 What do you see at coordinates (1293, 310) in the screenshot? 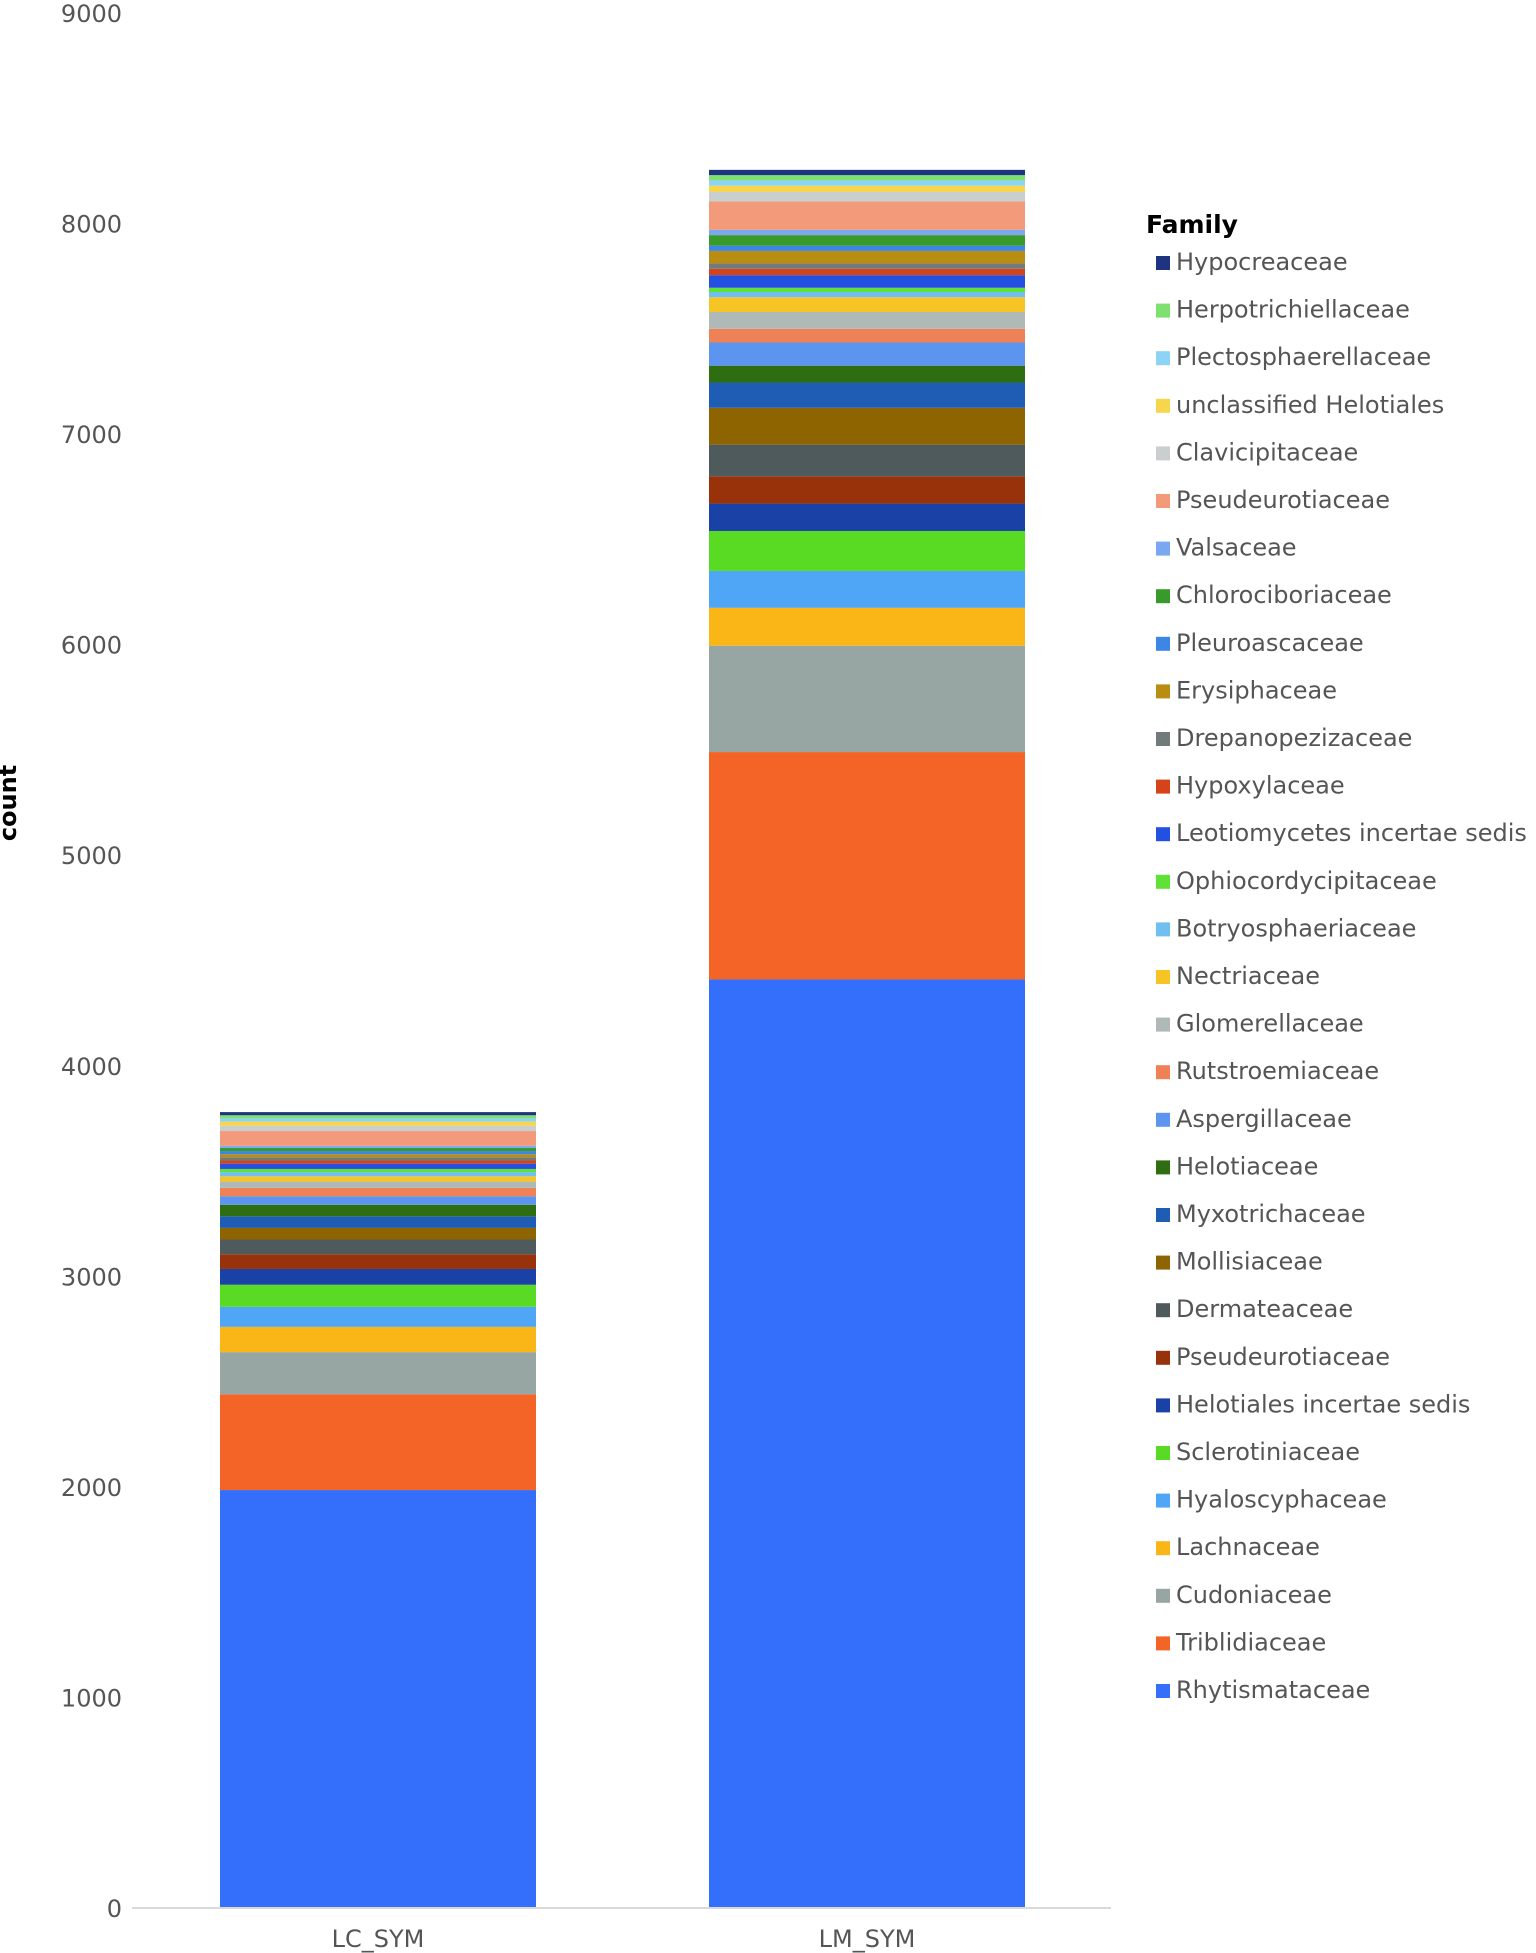
I see `legend-label: Herpotrichiellaceae` at bounding box center [1293, 310].